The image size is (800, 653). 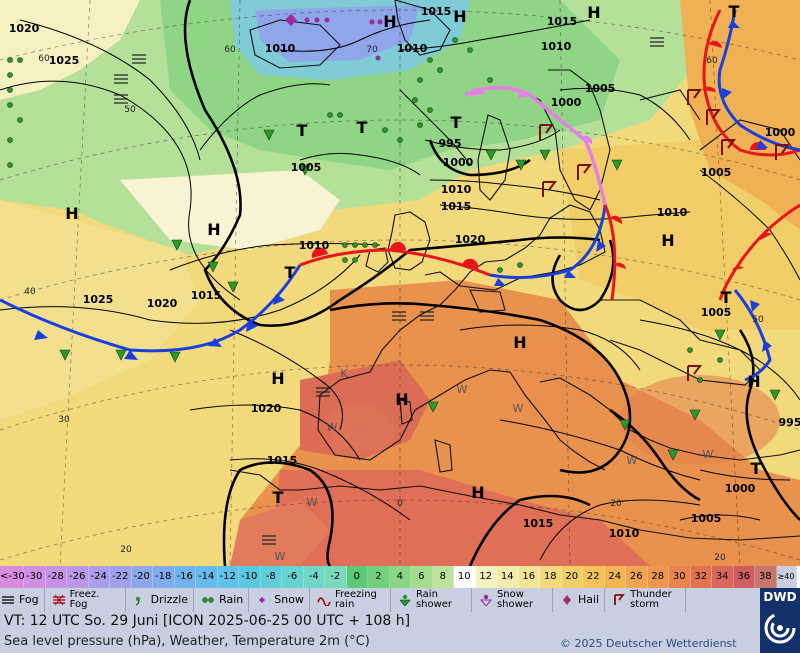 What do you see at coordinates (405, 600) in the screenshot?
I see `rain-shower-icon` at bounding box center [405, 600].